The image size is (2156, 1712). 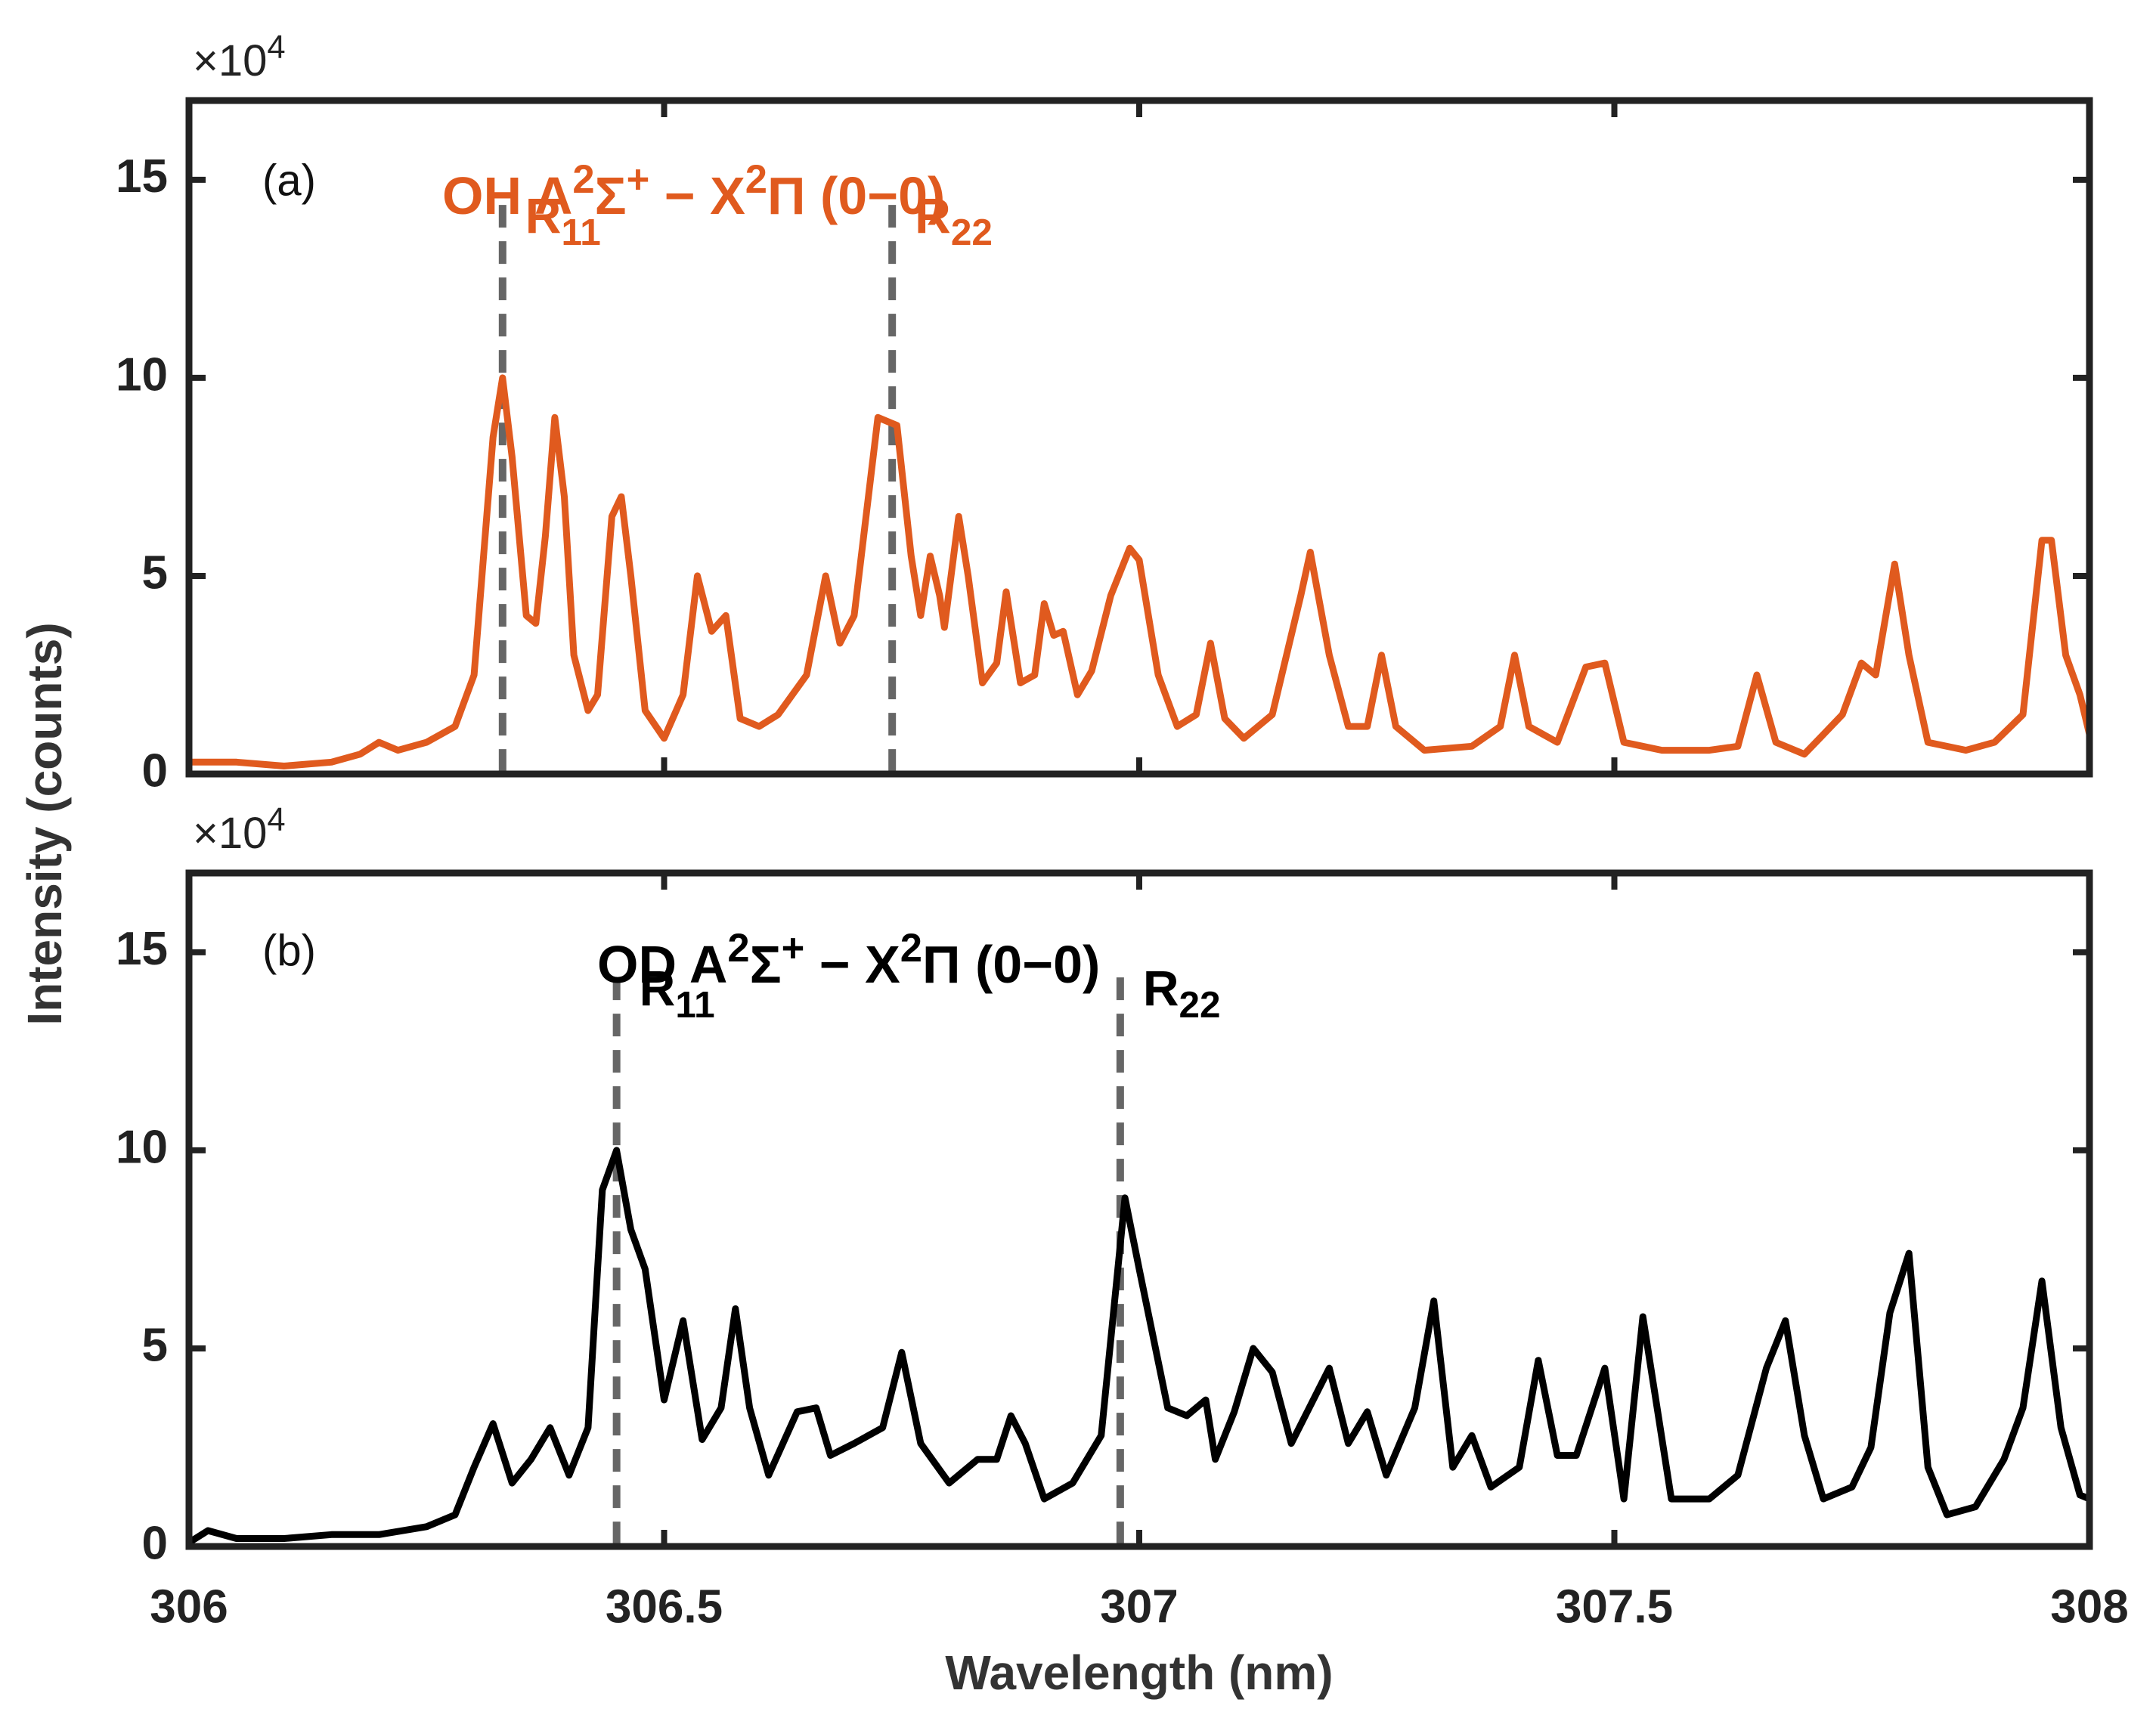 I want to click on panel-title: OD A2Σ+ − X2Π (0−0), so click(x=848, y=960).